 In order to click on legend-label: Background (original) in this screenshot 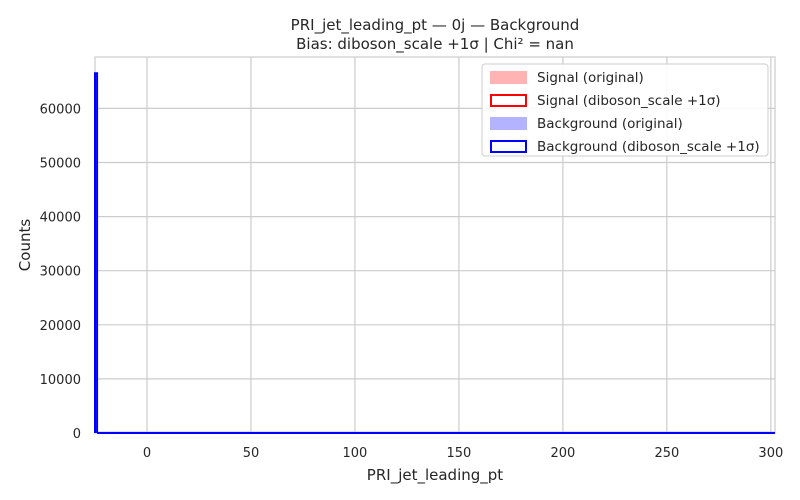, I will do `click(610, 124)`.